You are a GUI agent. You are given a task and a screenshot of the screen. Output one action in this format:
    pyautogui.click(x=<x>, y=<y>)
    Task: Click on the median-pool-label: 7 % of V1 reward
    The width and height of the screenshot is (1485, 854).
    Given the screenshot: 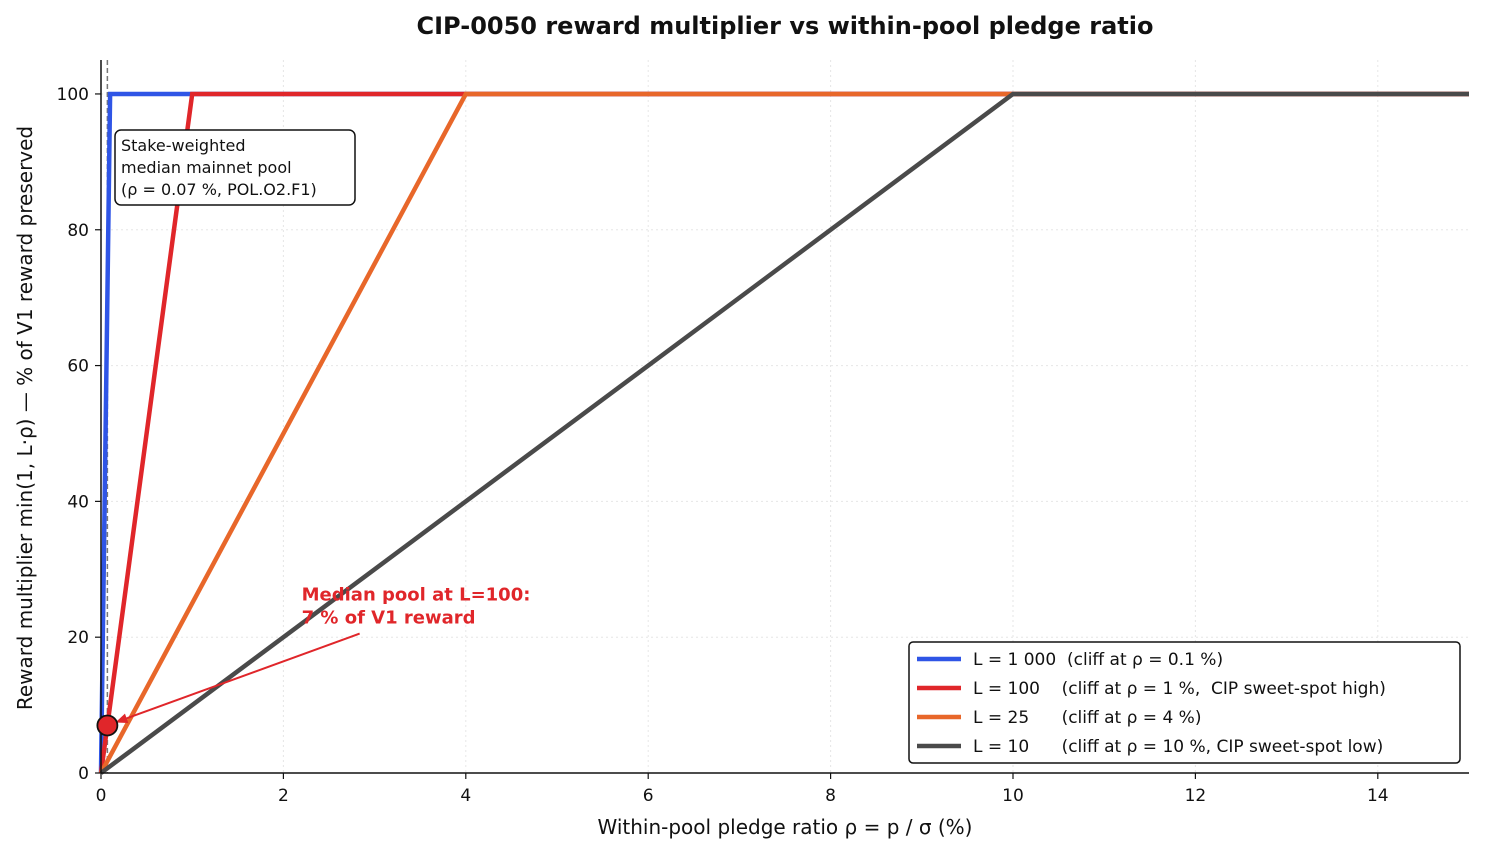 What is the action you would take?
    pyautogui.click(x=389, y=618)
    